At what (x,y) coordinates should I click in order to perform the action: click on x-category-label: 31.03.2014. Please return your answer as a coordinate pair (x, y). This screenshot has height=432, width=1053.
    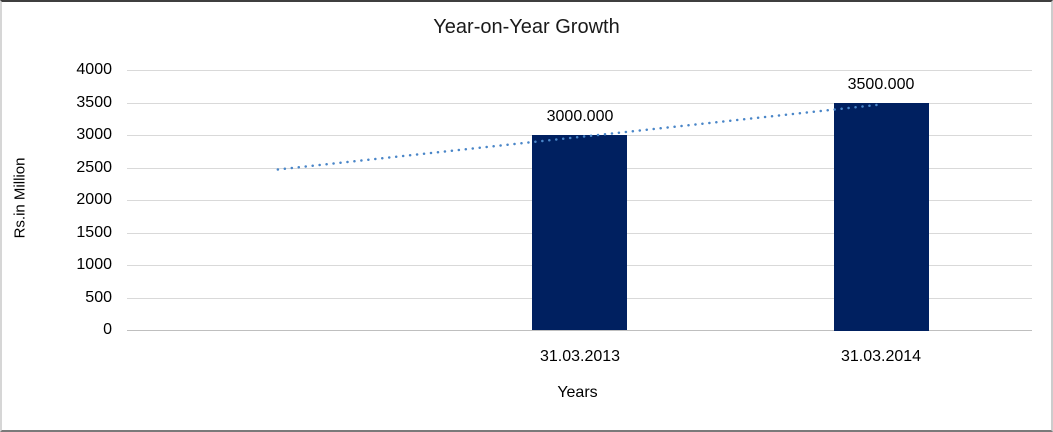
    Looking at the image, I should click on (881, 356).